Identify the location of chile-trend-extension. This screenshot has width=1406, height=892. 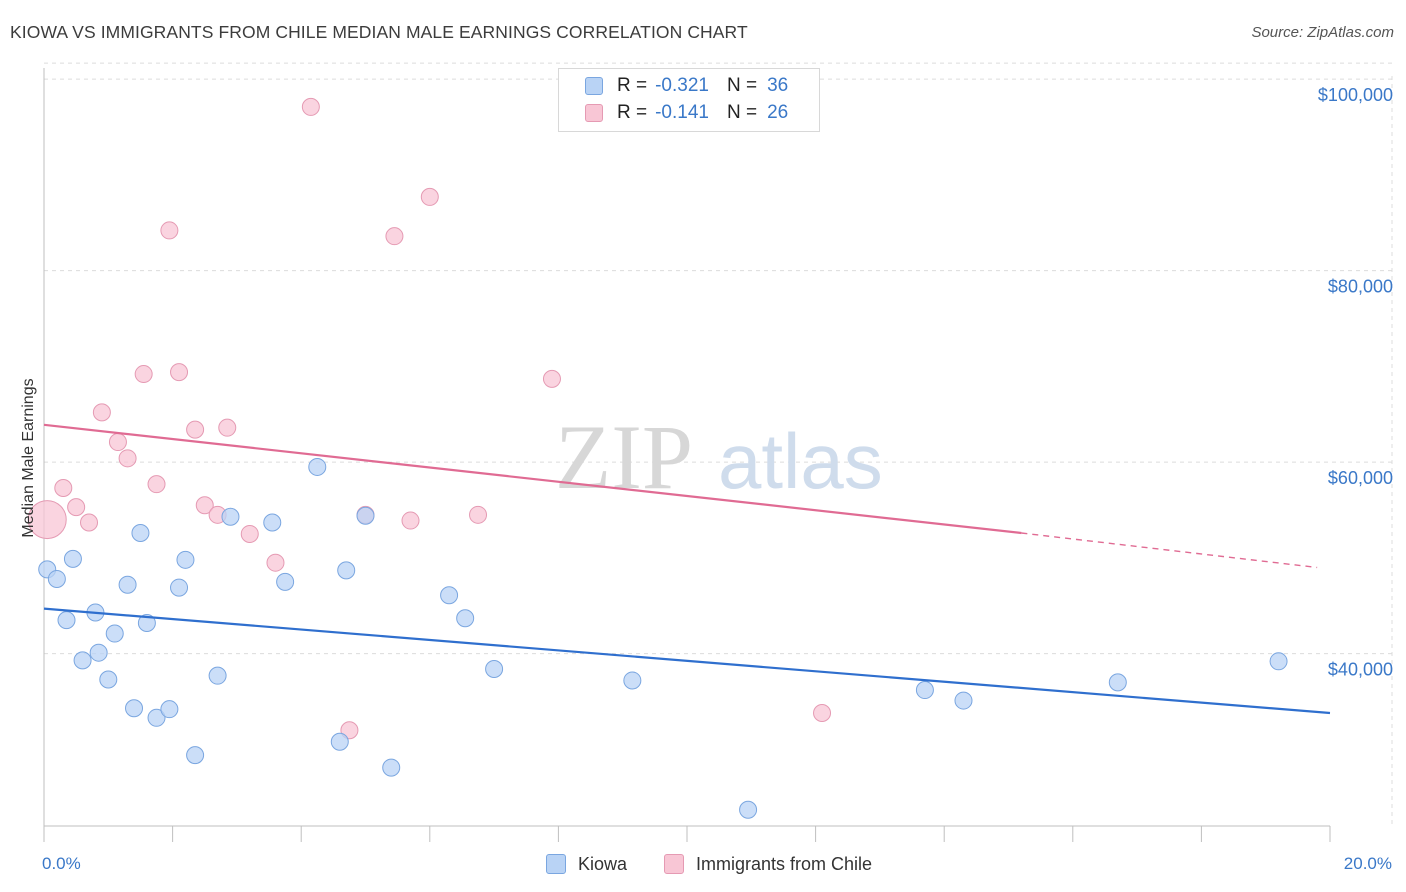
(1169, 550).